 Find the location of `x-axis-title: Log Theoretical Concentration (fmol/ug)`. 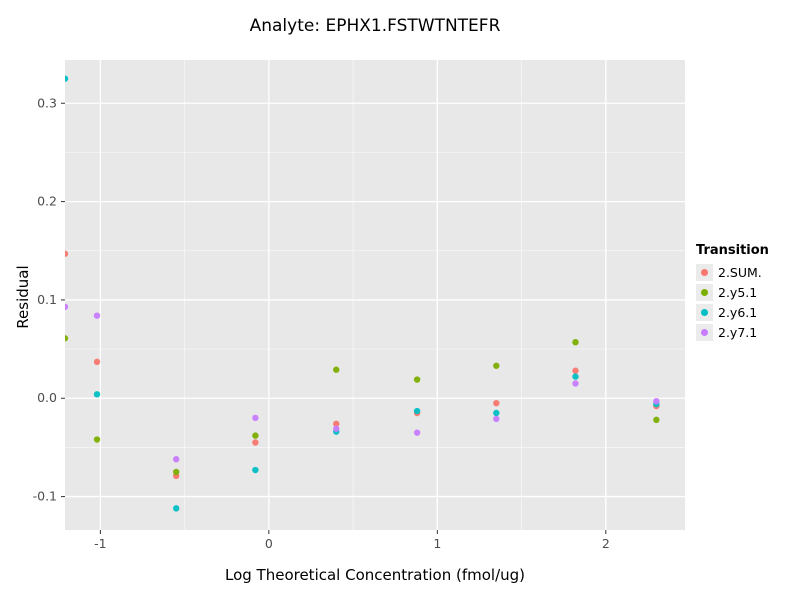

x-axis-title: Log Theoretical Concentration (fmol/ug) is located at coordinates (375, 575).